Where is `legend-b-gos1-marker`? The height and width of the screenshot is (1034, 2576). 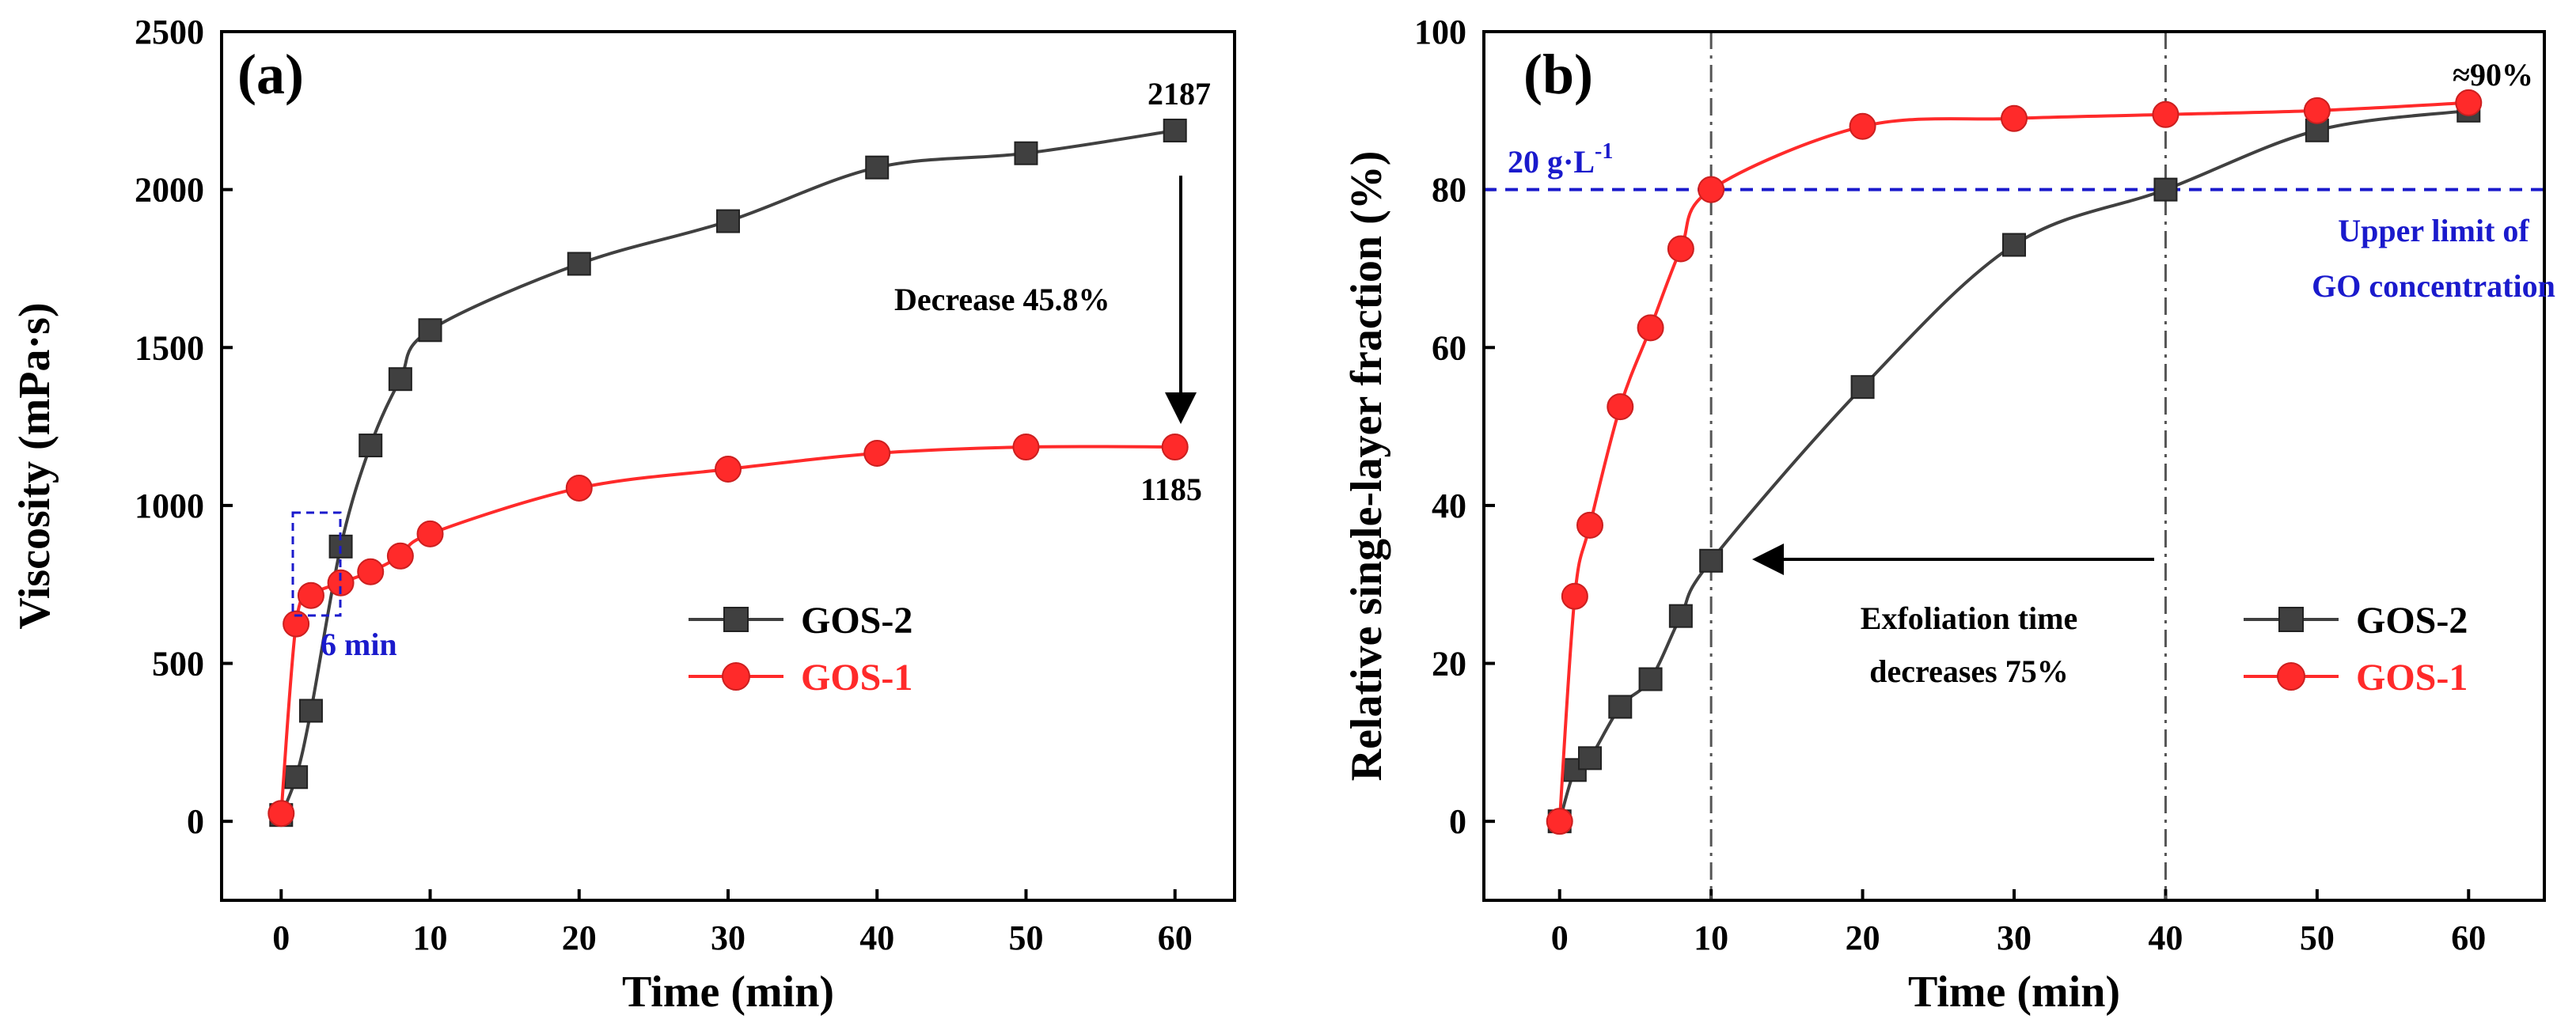 legend-b-gos1-marker is located at coordinates (2291, 676).